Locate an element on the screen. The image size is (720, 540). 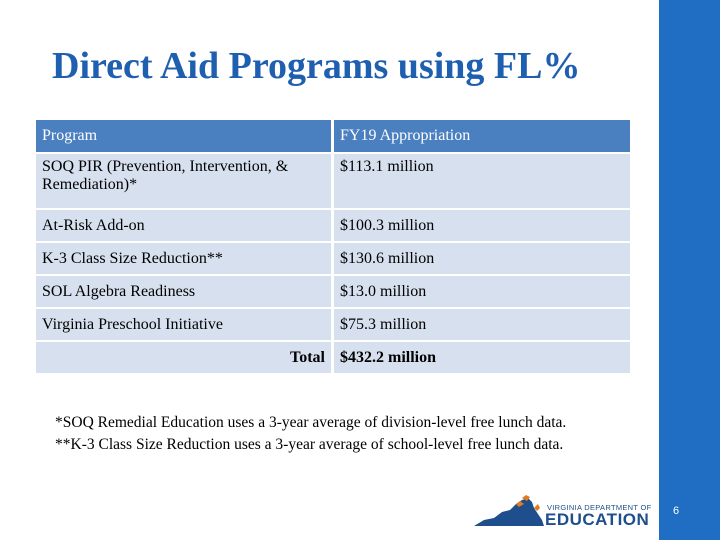
program-amount: $100.3 million is located at coordinates (482, 226).